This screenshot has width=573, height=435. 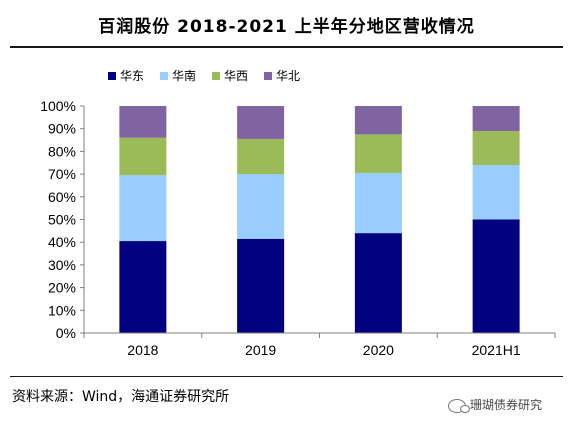 I want to click on x-axis: 2018 2019 2020 2021H1, so click(x=319, y=345).